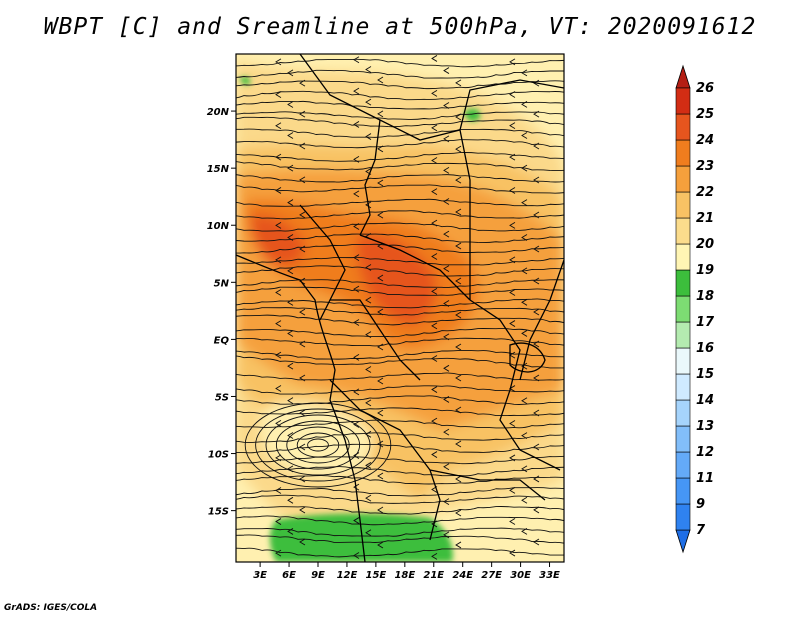 The width and height of the screenshot is (800, 618). I want to click on border-drc-east, so click(515, 385).